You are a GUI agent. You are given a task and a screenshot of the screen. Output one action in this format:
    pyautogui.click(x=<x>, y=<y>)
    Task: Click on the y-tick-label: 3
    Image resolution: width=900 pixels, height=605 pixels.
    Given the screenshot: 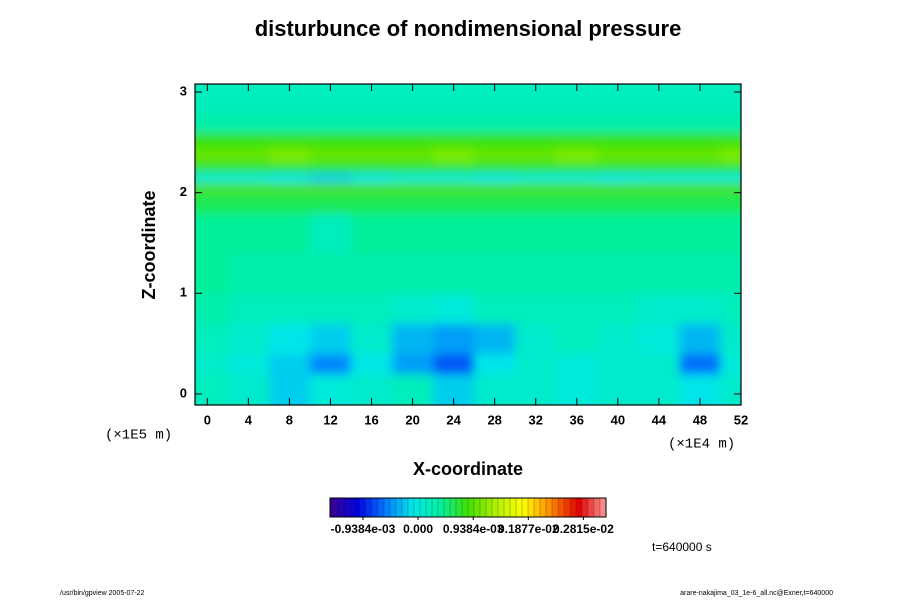 What is the action you would take?
    pyautogui.click(x=183, y=90)
    